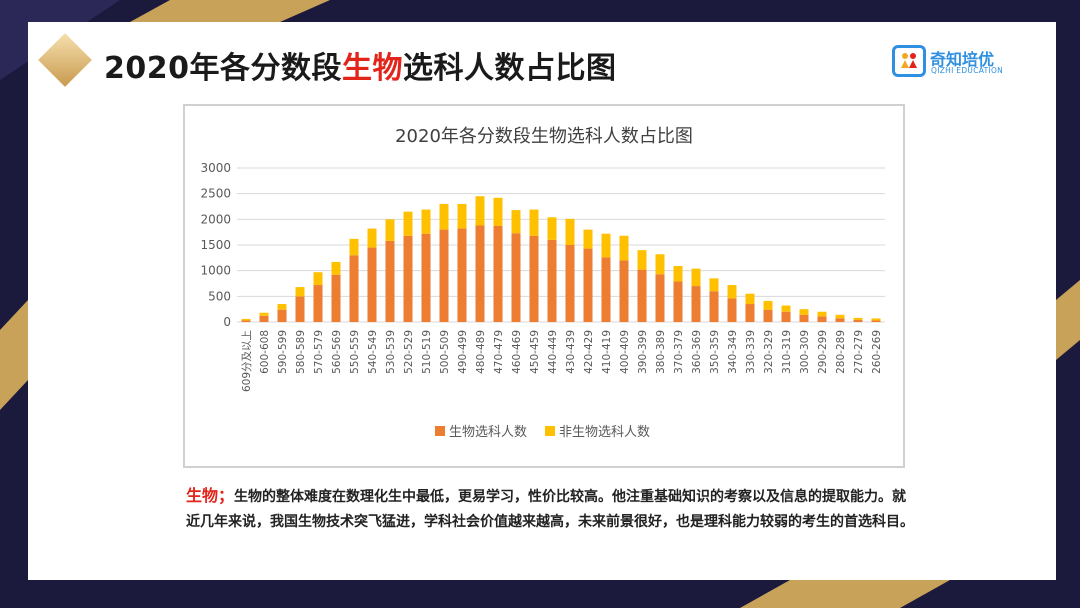 The height and width of the screenshot is (608, 1080). What do you see at coordinates (517, 352) in the screenshot?
I see `x-tick-label: 460-469` at bounding box center [517, 352].